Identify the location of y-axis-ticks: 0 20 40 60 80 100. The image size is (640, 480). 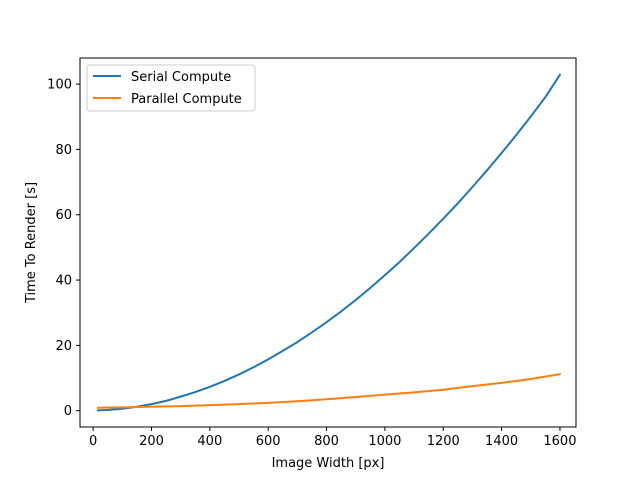
(63, 248).